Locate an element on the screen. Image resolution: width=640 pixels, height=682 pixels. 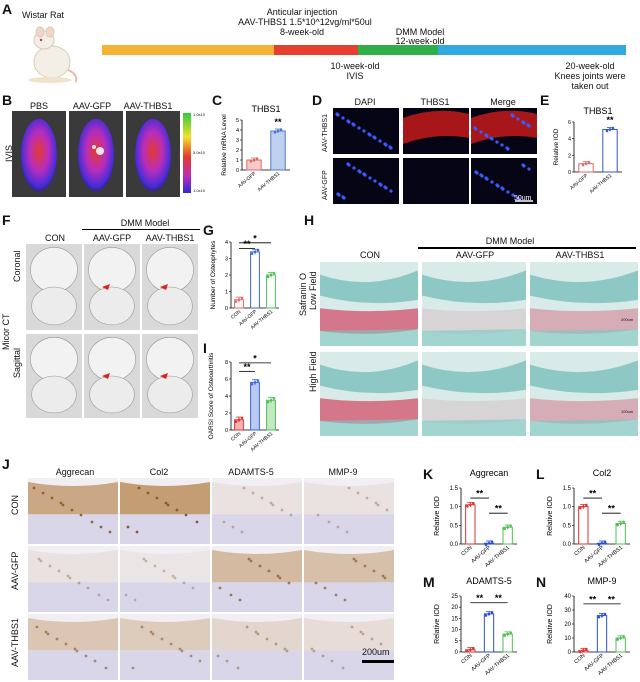
ivis-colorbar is located at coordinates (187, 153).